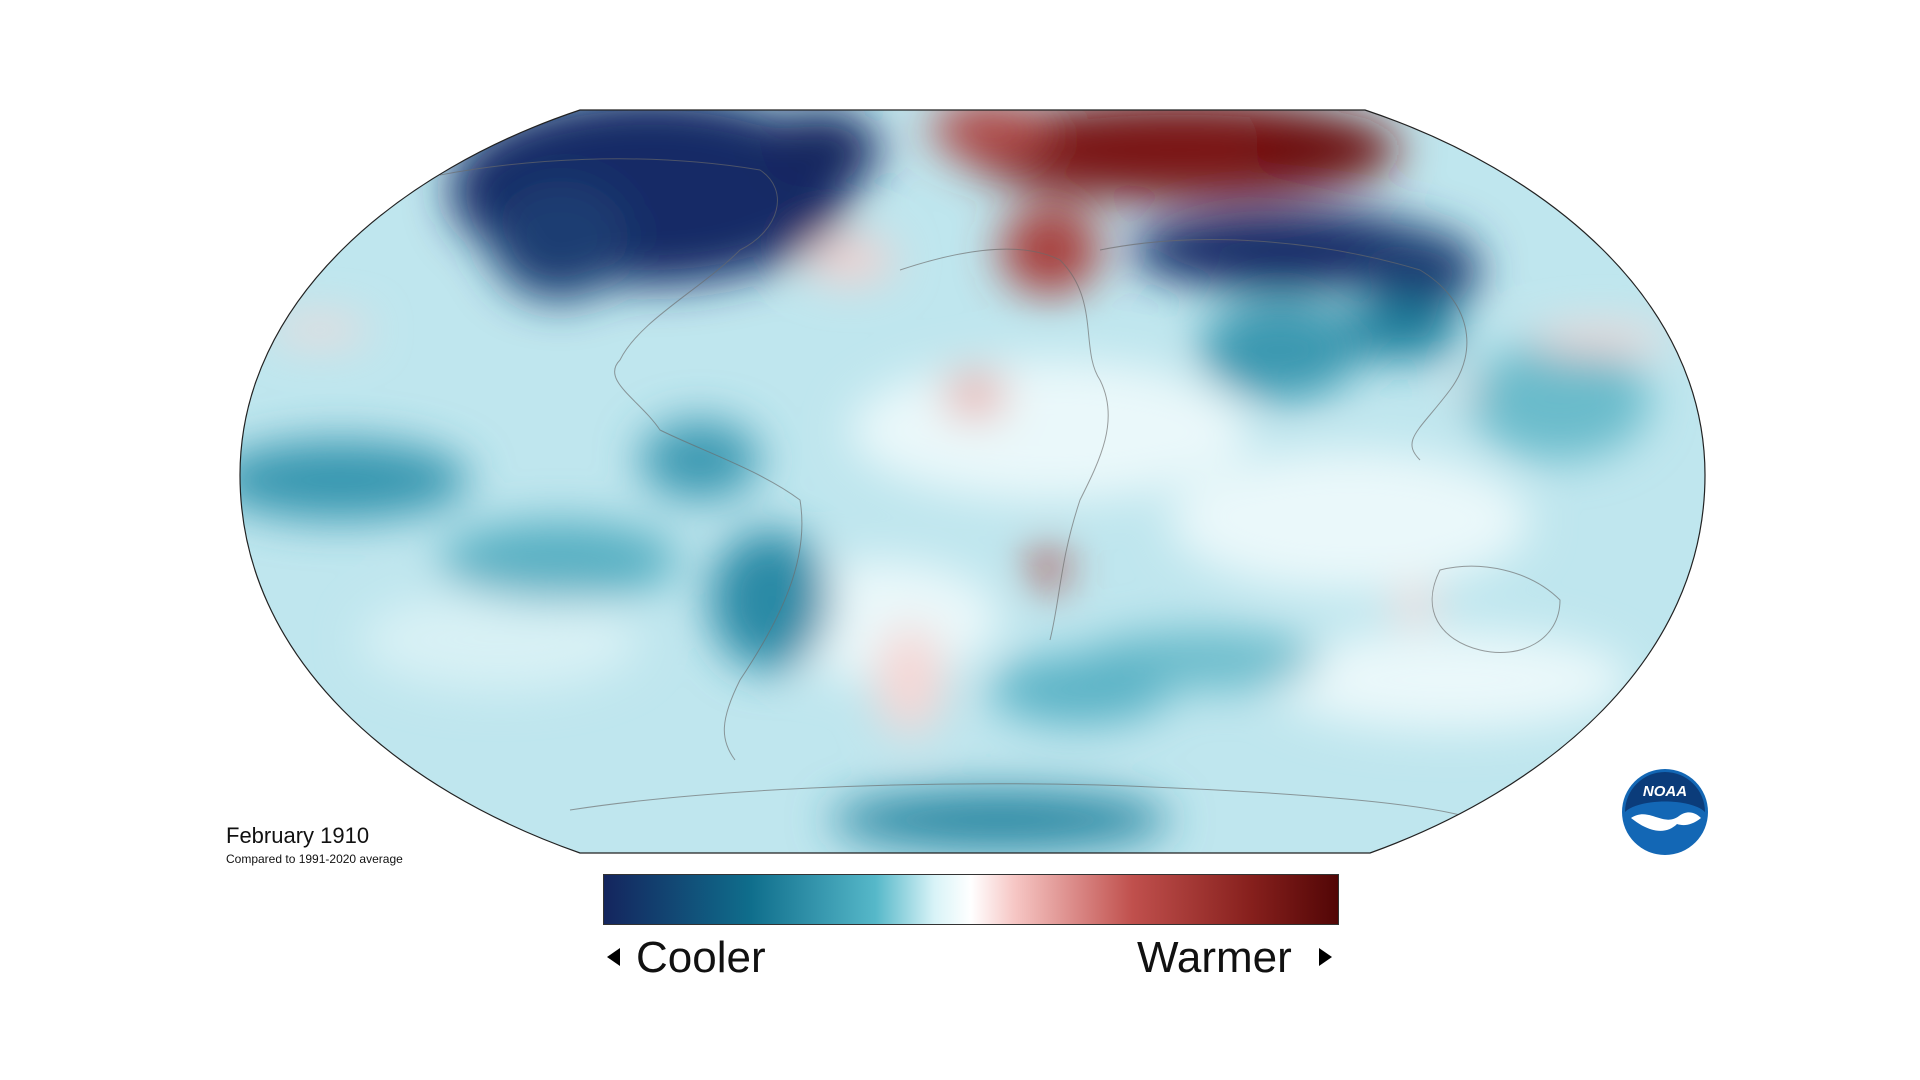 Image resolution: width=1920 pixels, height=1080 pixels. Describe the element at coordinates (298, 835) in the screenshot. I see `map-date-title: February 1910` at that location.